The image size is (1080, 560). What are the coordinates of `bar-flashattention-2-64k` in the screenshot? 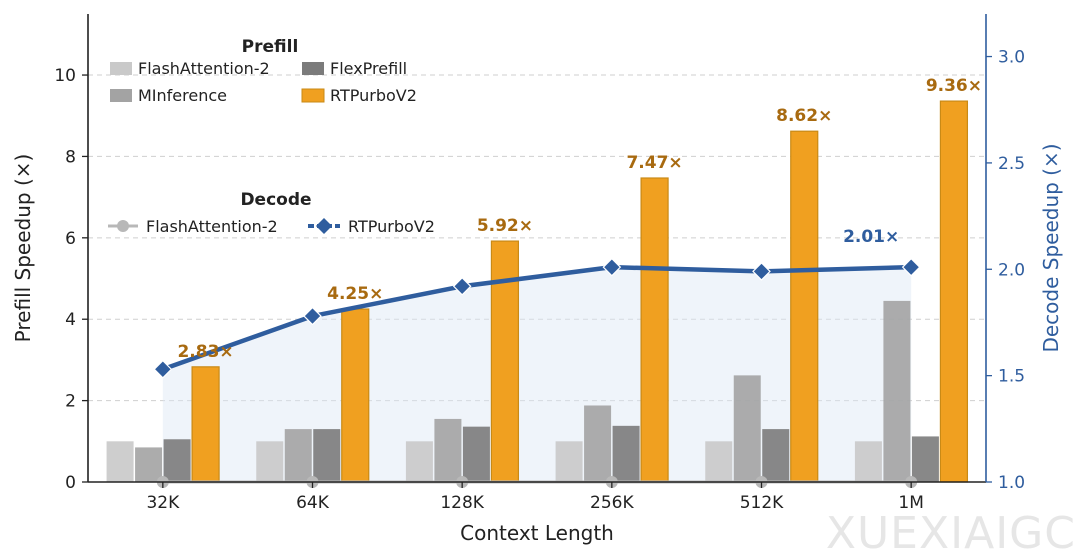 It's located at (270, 461).